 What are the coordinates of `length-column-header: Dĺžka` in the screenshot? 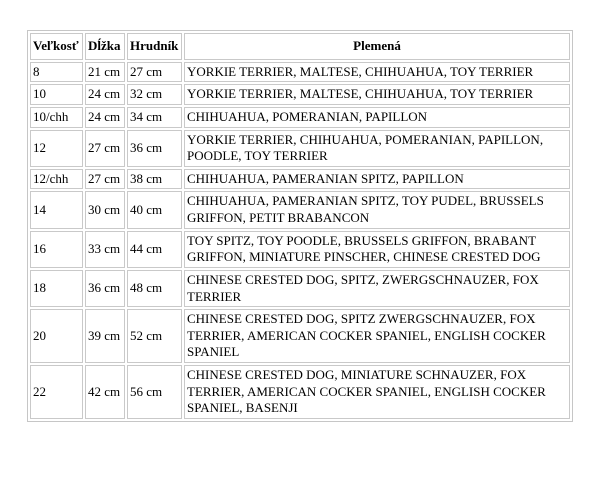 It's located at (105, 46).